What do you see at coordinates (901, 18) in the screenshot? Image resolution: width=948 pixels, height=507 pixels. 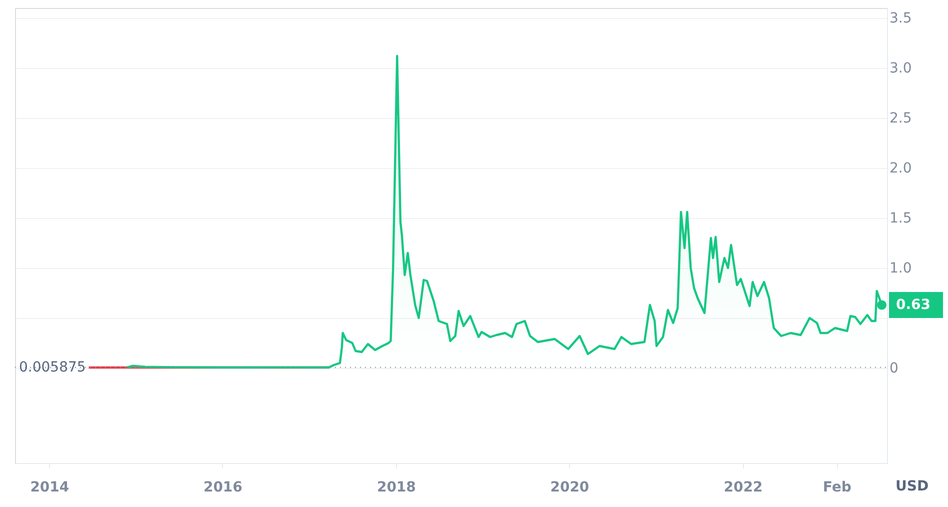 I see `y-tick-label: 3.5` at bounding box center [901, 18].